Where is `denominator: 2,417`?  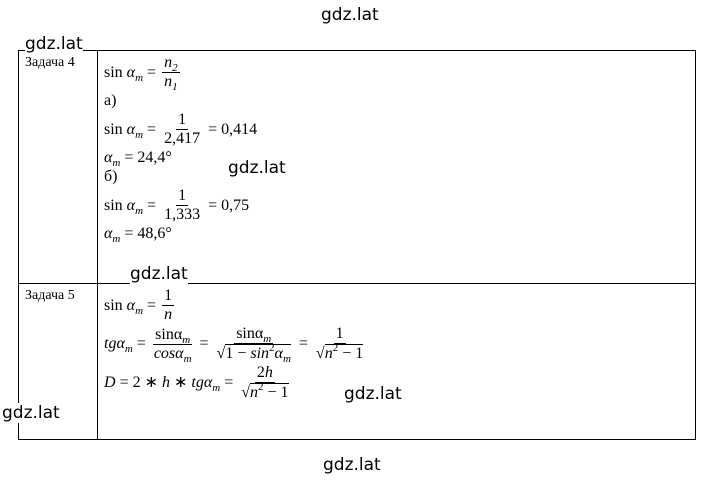
denominator: 2,417 is located at coordinates (182, 139).